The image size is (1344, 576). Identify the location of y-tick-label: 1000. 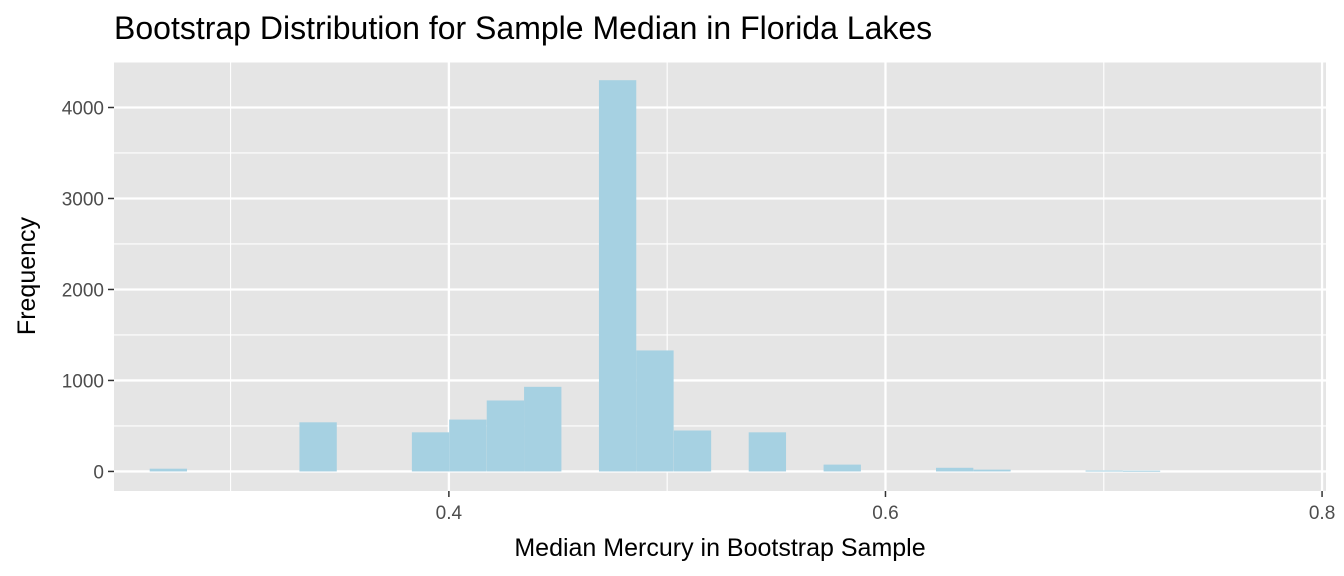
(83, 381).